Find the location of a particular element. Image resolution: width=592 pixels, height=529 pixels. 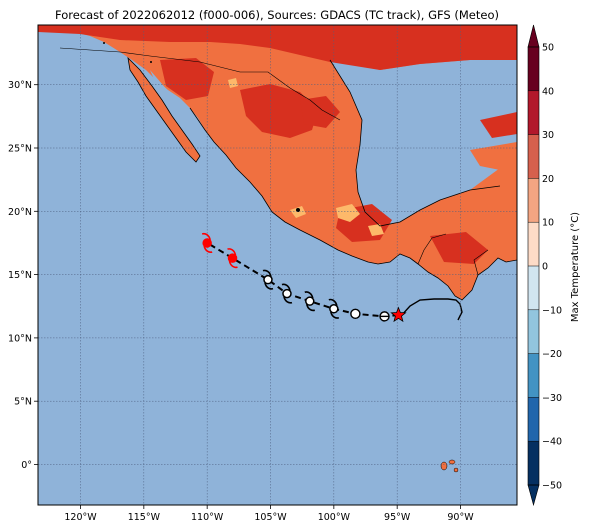

observed-track-line is located at coordinates (431, 309).